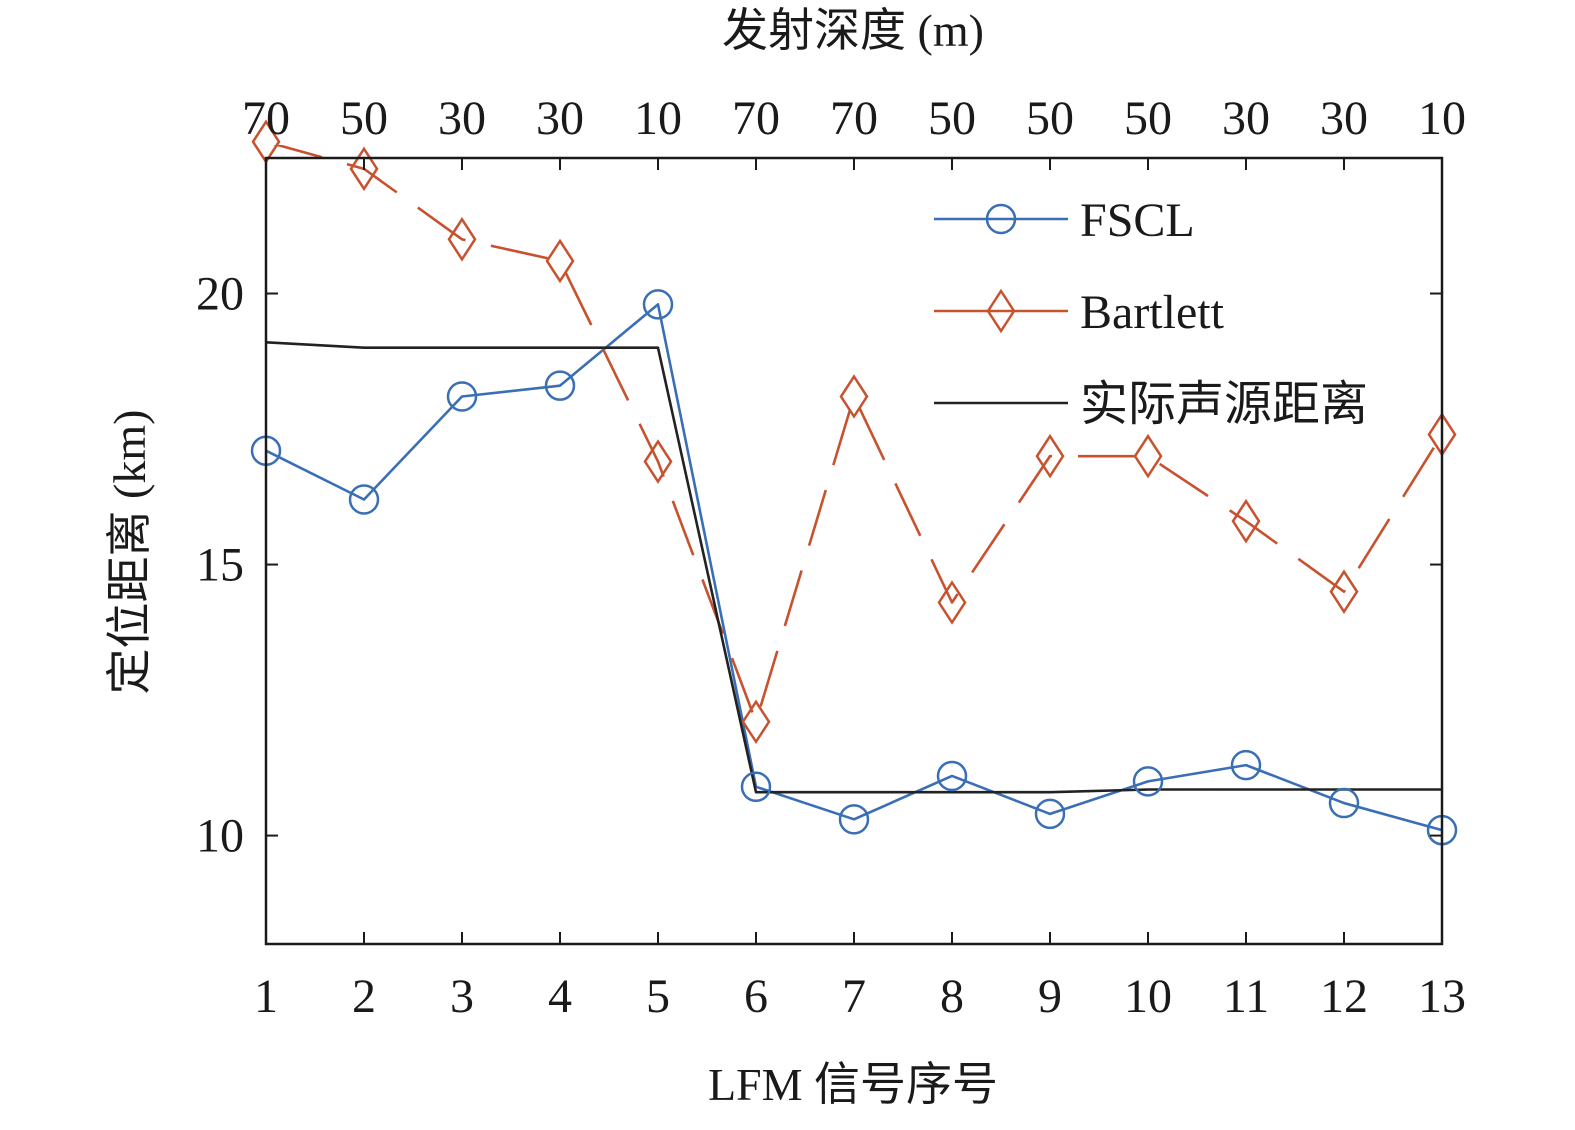 The image size is (1575, 1130). Describe the element at coordinates (854, 996) in the screenshot. I see `x-tick-label: 7` at that location.